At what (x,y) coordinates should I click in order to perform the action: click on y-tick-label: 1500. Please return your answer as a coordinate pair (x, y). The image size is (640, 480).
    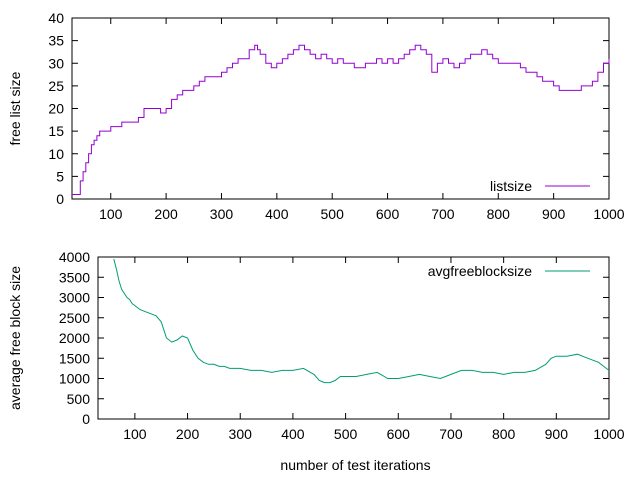
    Looking at the image, I should click on (74, 358).